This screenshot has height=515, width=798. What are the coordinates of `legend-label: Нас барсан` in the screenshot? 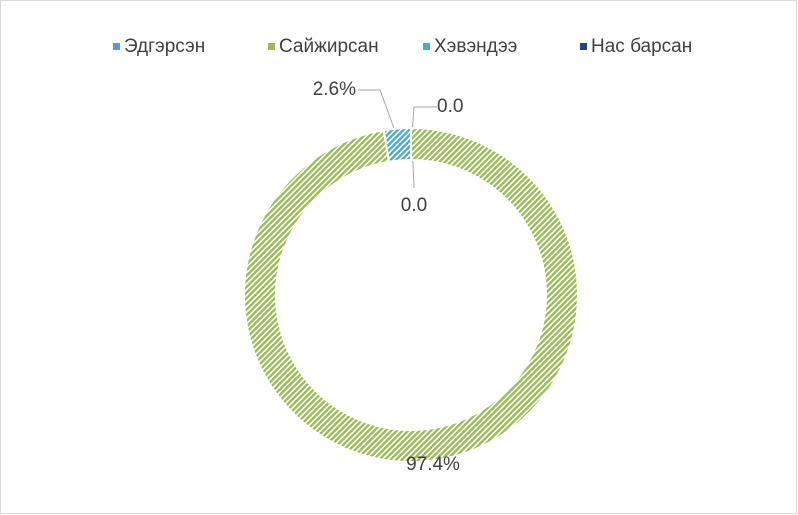 It's located at (641, 46).